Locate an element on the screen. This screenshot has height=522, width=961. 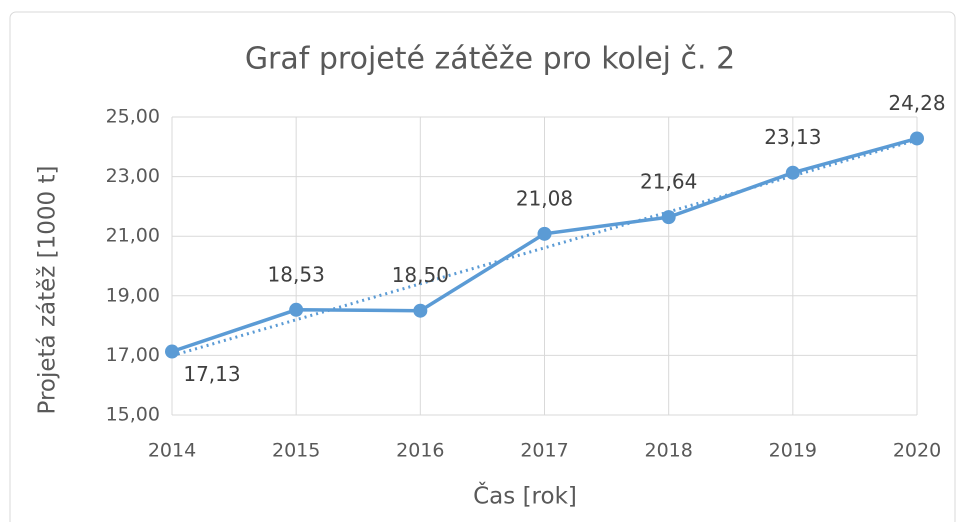
x-tick-label: 2016 is located at coordinates (420, 451).